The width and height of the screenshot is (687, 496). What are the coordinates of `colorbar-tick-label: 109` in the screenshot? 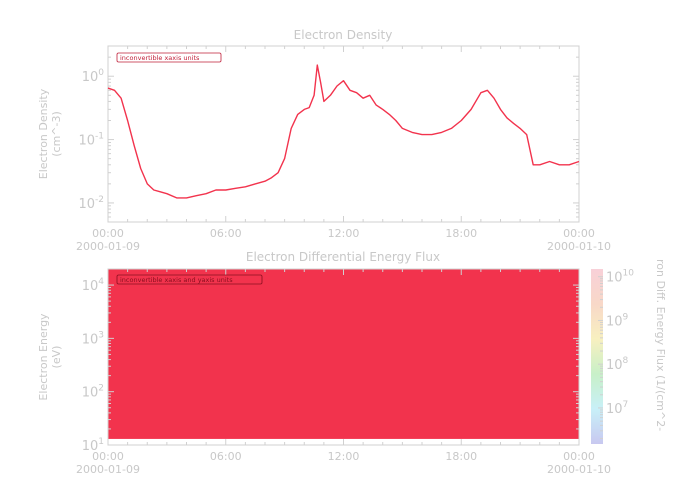 It's located at (617, 320).